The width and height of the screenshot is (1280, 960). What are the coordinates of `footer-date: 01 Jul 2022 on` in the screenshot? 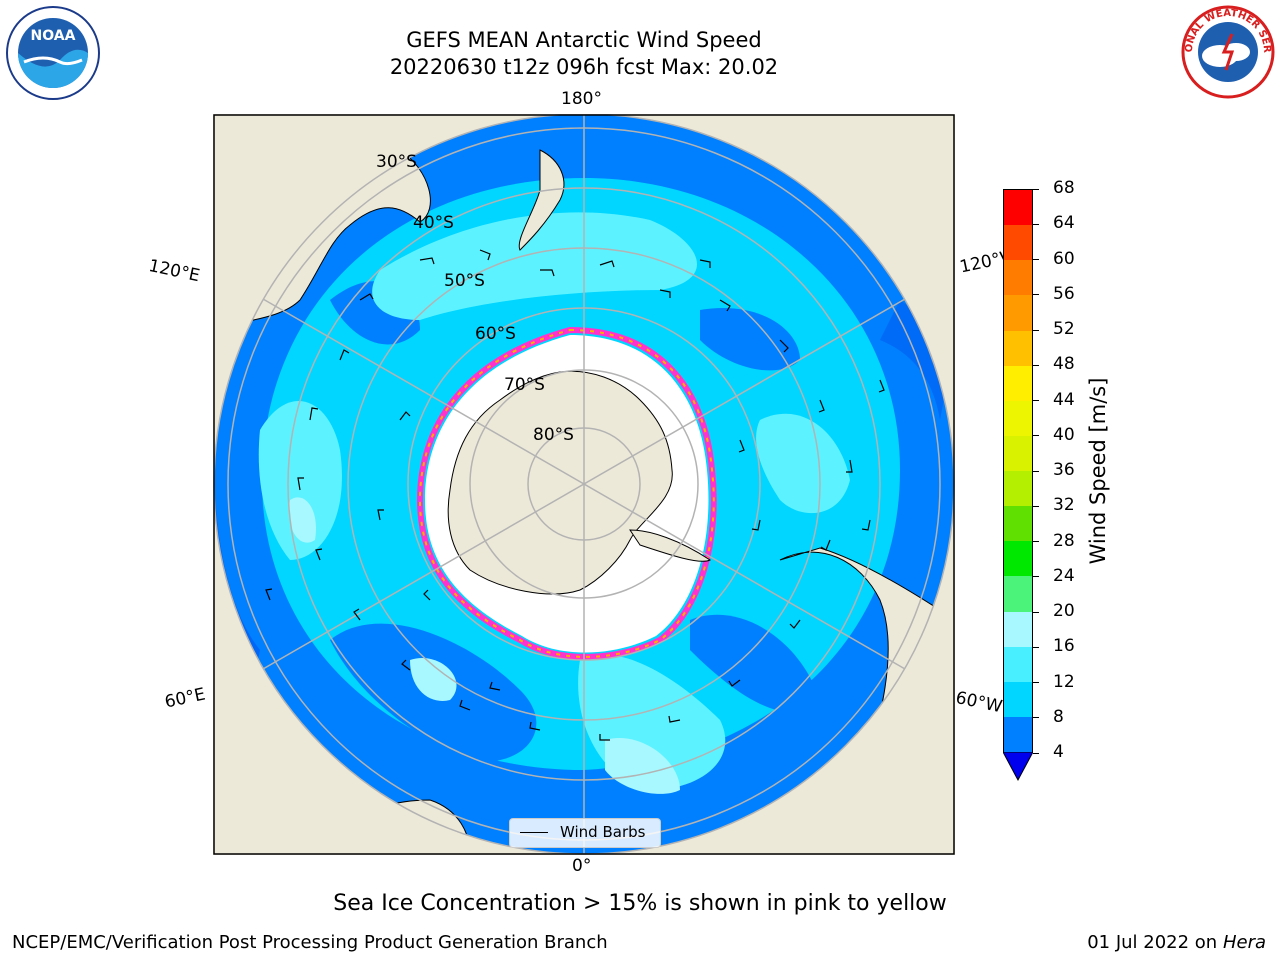 It's located at (1152, 942).